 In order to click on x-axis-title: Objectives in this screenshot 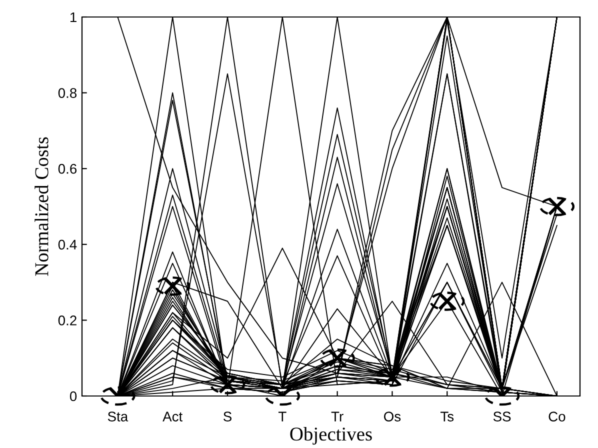, I will do `click(331, 436)`.